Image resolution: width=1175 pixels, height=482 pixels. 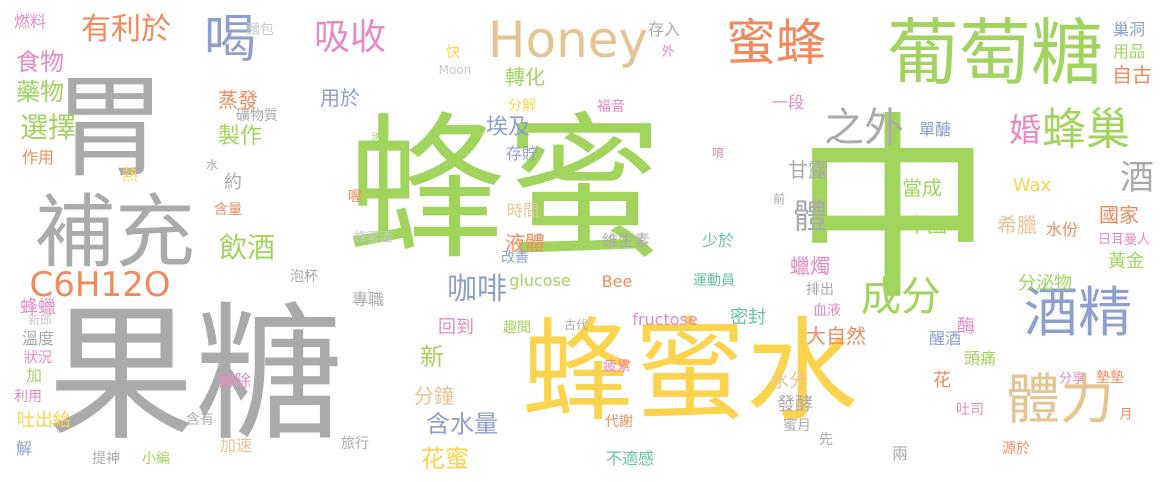 I want to click on word-4: 胃, so click(x=110, y=128).